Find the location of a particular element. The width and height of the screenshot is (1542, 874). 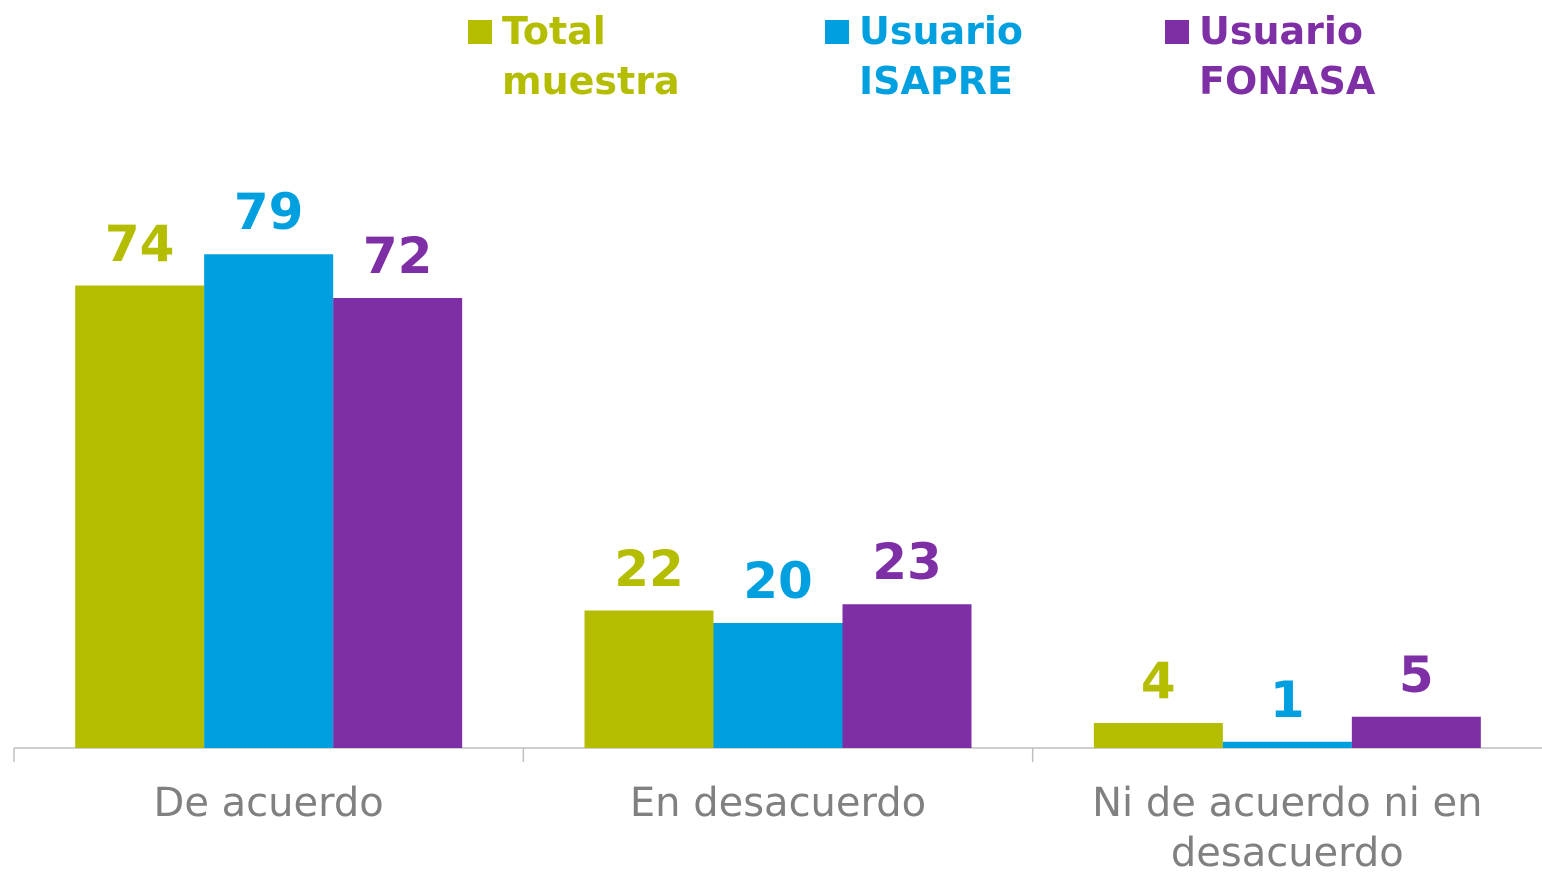

x-tick-label: De acuerdo is located at coordinates (268, 803).